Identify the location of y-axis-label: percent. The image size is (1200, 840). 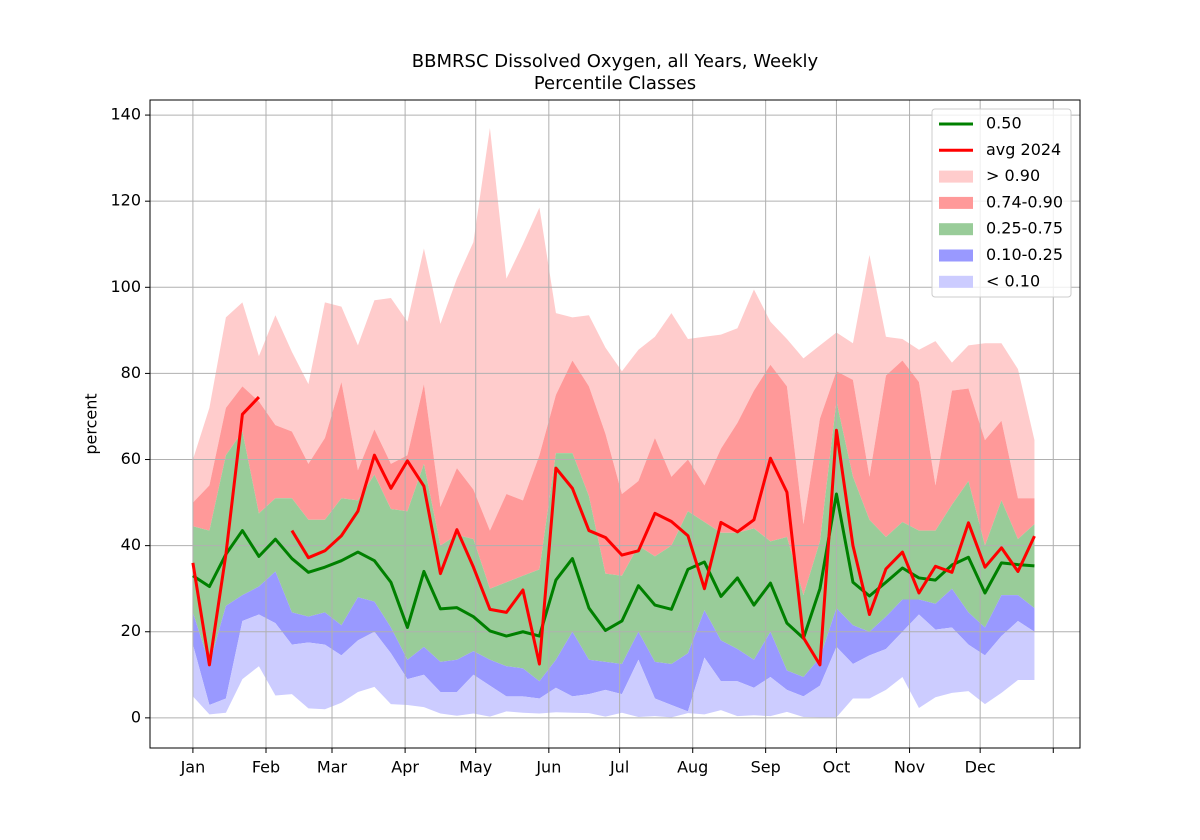
(91, 423).